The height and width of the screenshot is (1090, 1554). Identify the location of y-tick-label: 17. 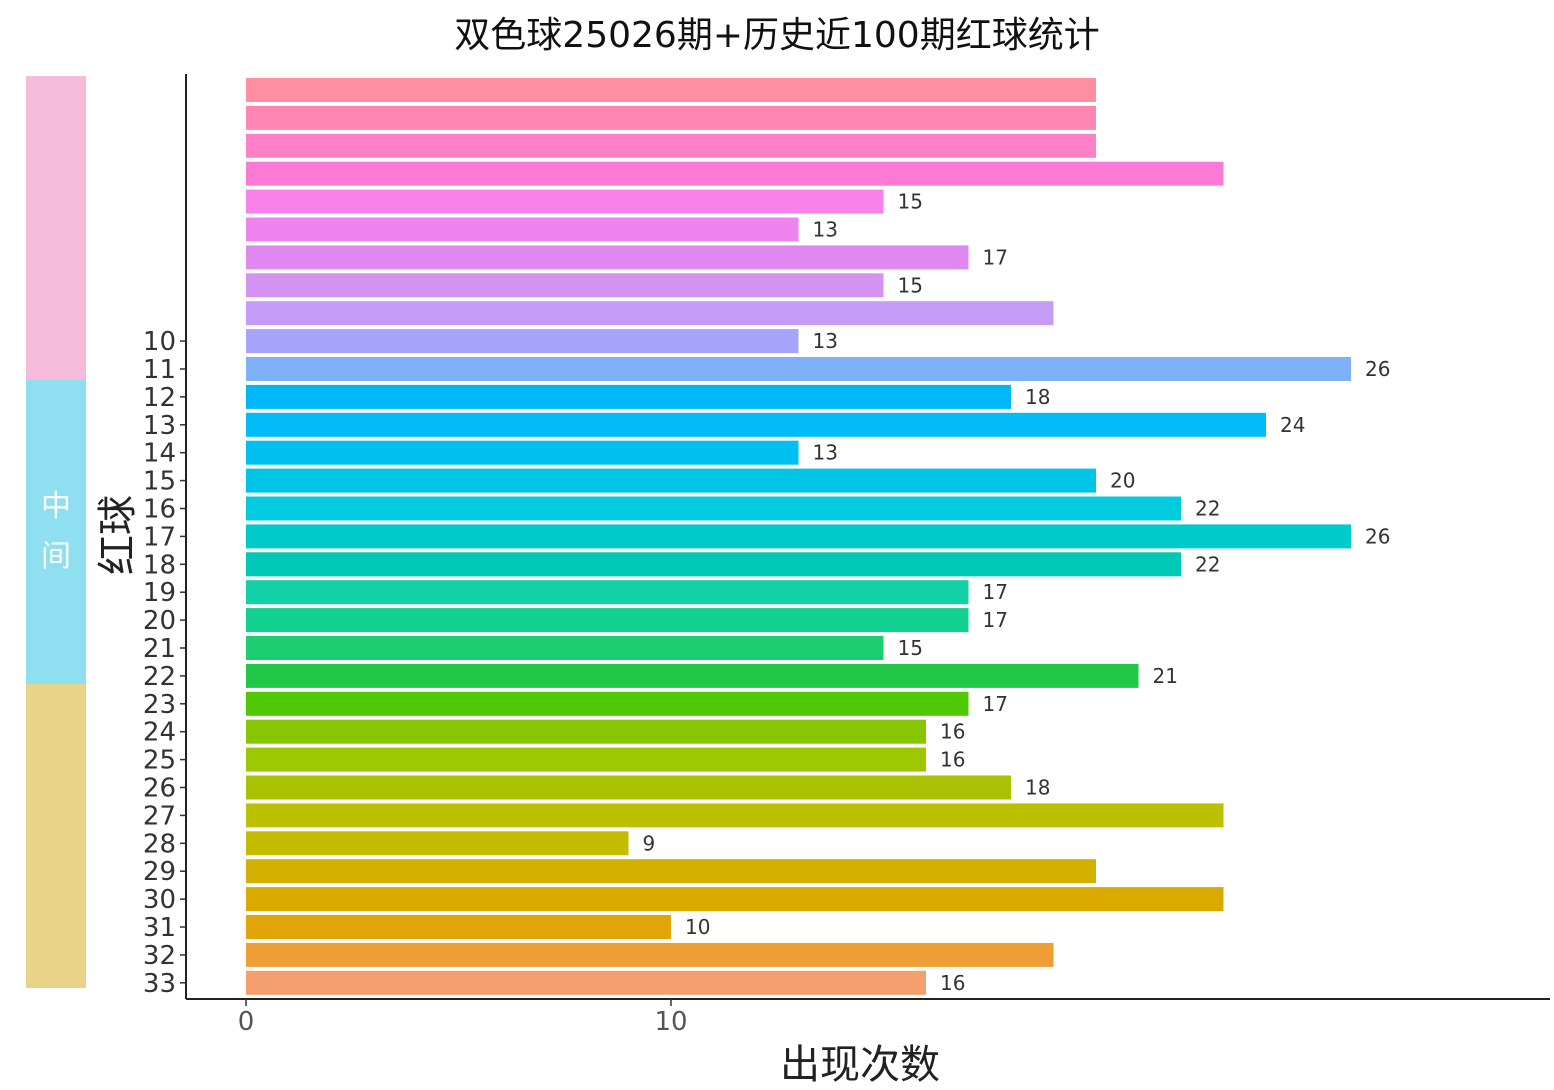
(159, 537).